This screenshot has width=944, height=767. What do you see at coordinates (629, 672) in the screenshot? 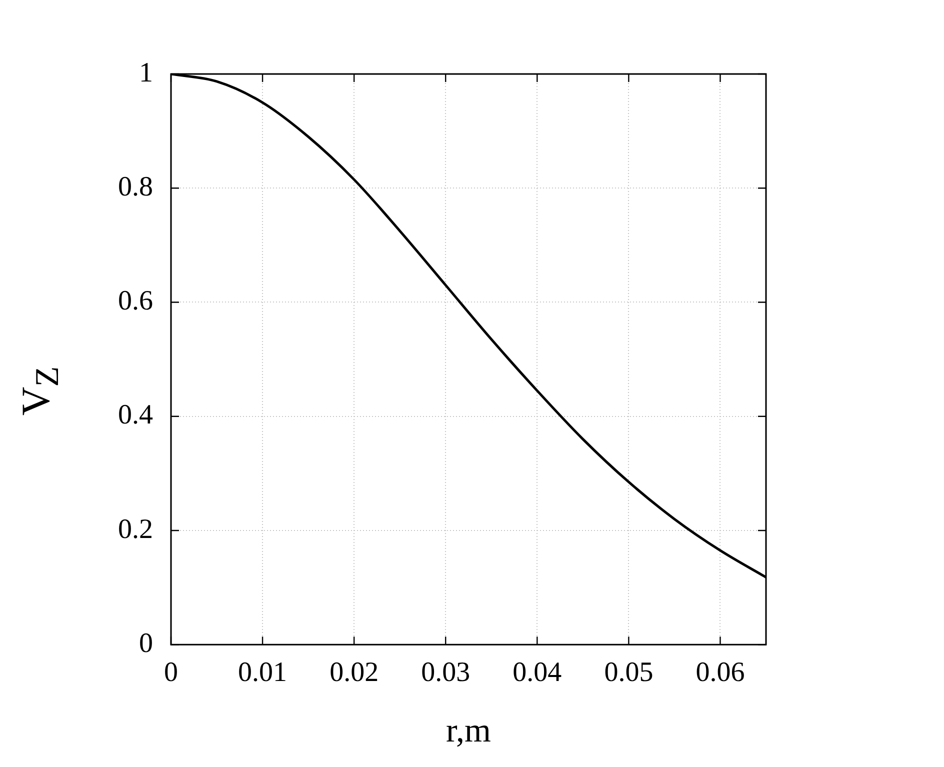
I see `x-tick-label: 0.05` at bounding box center [629, 672].